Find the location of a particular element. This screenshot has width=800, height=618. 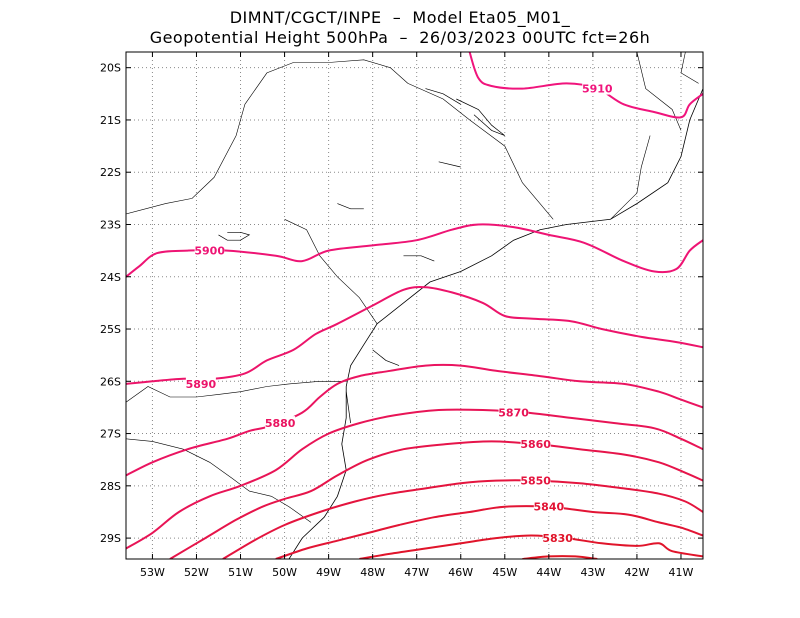

contour-label-5840: 5840 is located at coordinates (549, 507).